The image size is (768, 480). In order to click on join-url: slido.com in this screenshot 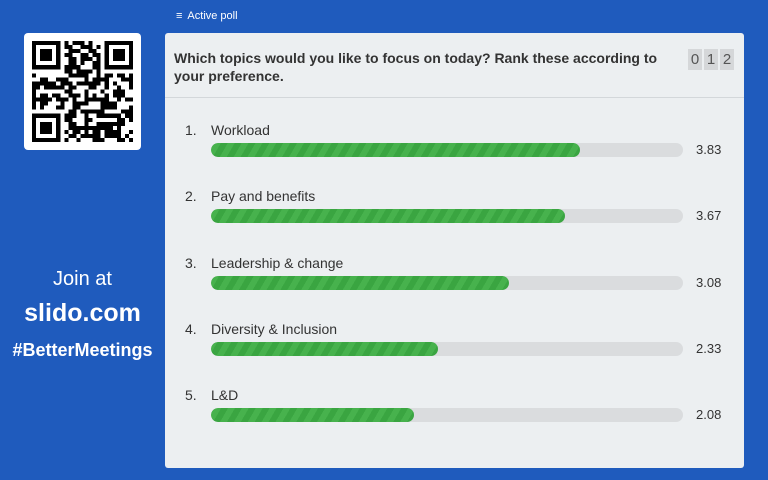, I will do `click(82, 313)`.